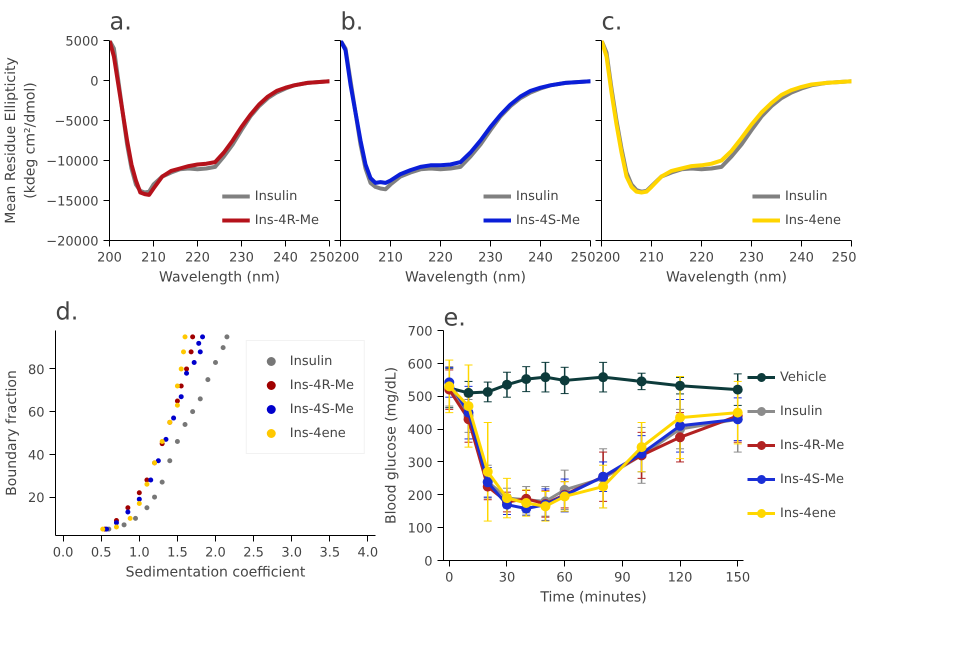 This screenshot has width=958, height=647. What do you see at coordinates (420, 463) in the screenshot?
I see `y-tick-label: 300` at bounding box center [420, 463].